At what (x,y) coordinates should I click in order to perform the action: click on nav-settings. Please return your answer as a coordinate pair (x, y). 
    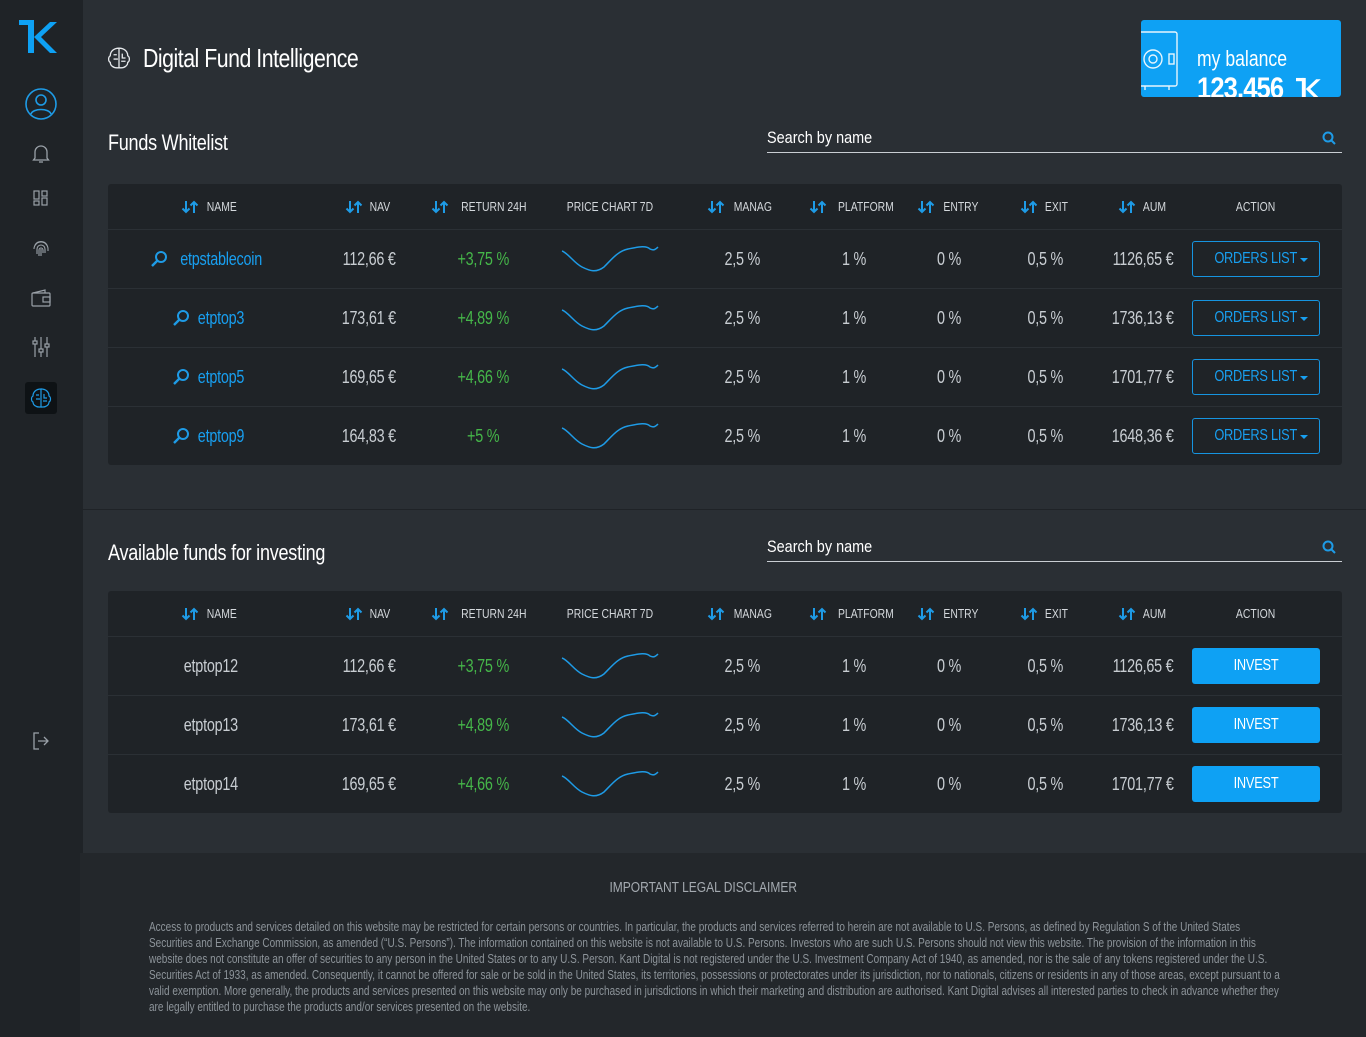
    Looking at the image, I should click on (41, 347).